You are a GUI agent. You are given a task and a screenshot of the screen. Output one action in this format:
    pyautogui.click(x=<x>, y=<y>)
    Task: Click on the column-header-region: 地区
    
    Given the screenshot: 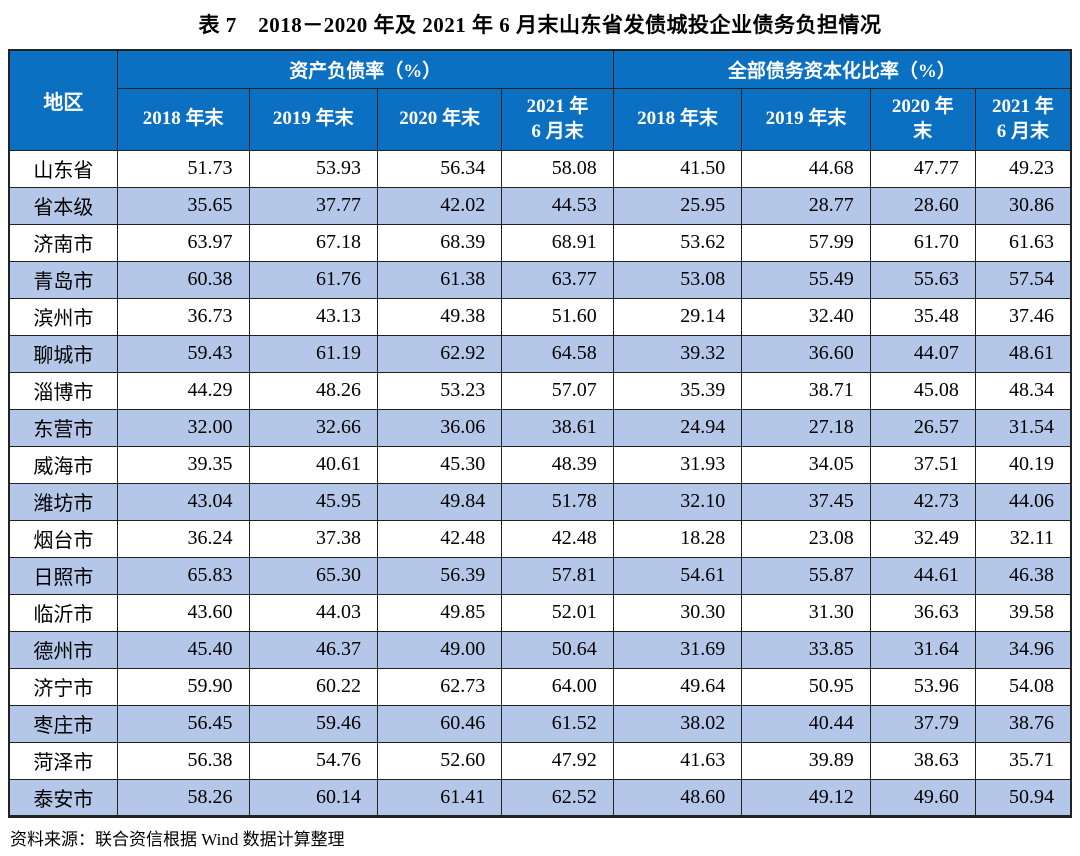 What is the action you would take?
    pyautogui.click(x=63, y=100)
    